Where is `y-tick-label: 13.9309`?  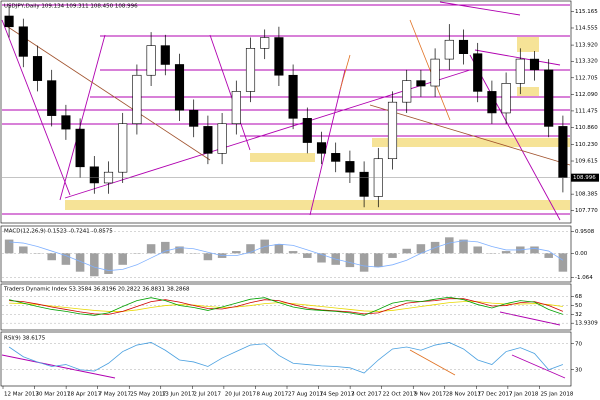
y-tick-label: 13.9309 is located at coordinates (586, 324).